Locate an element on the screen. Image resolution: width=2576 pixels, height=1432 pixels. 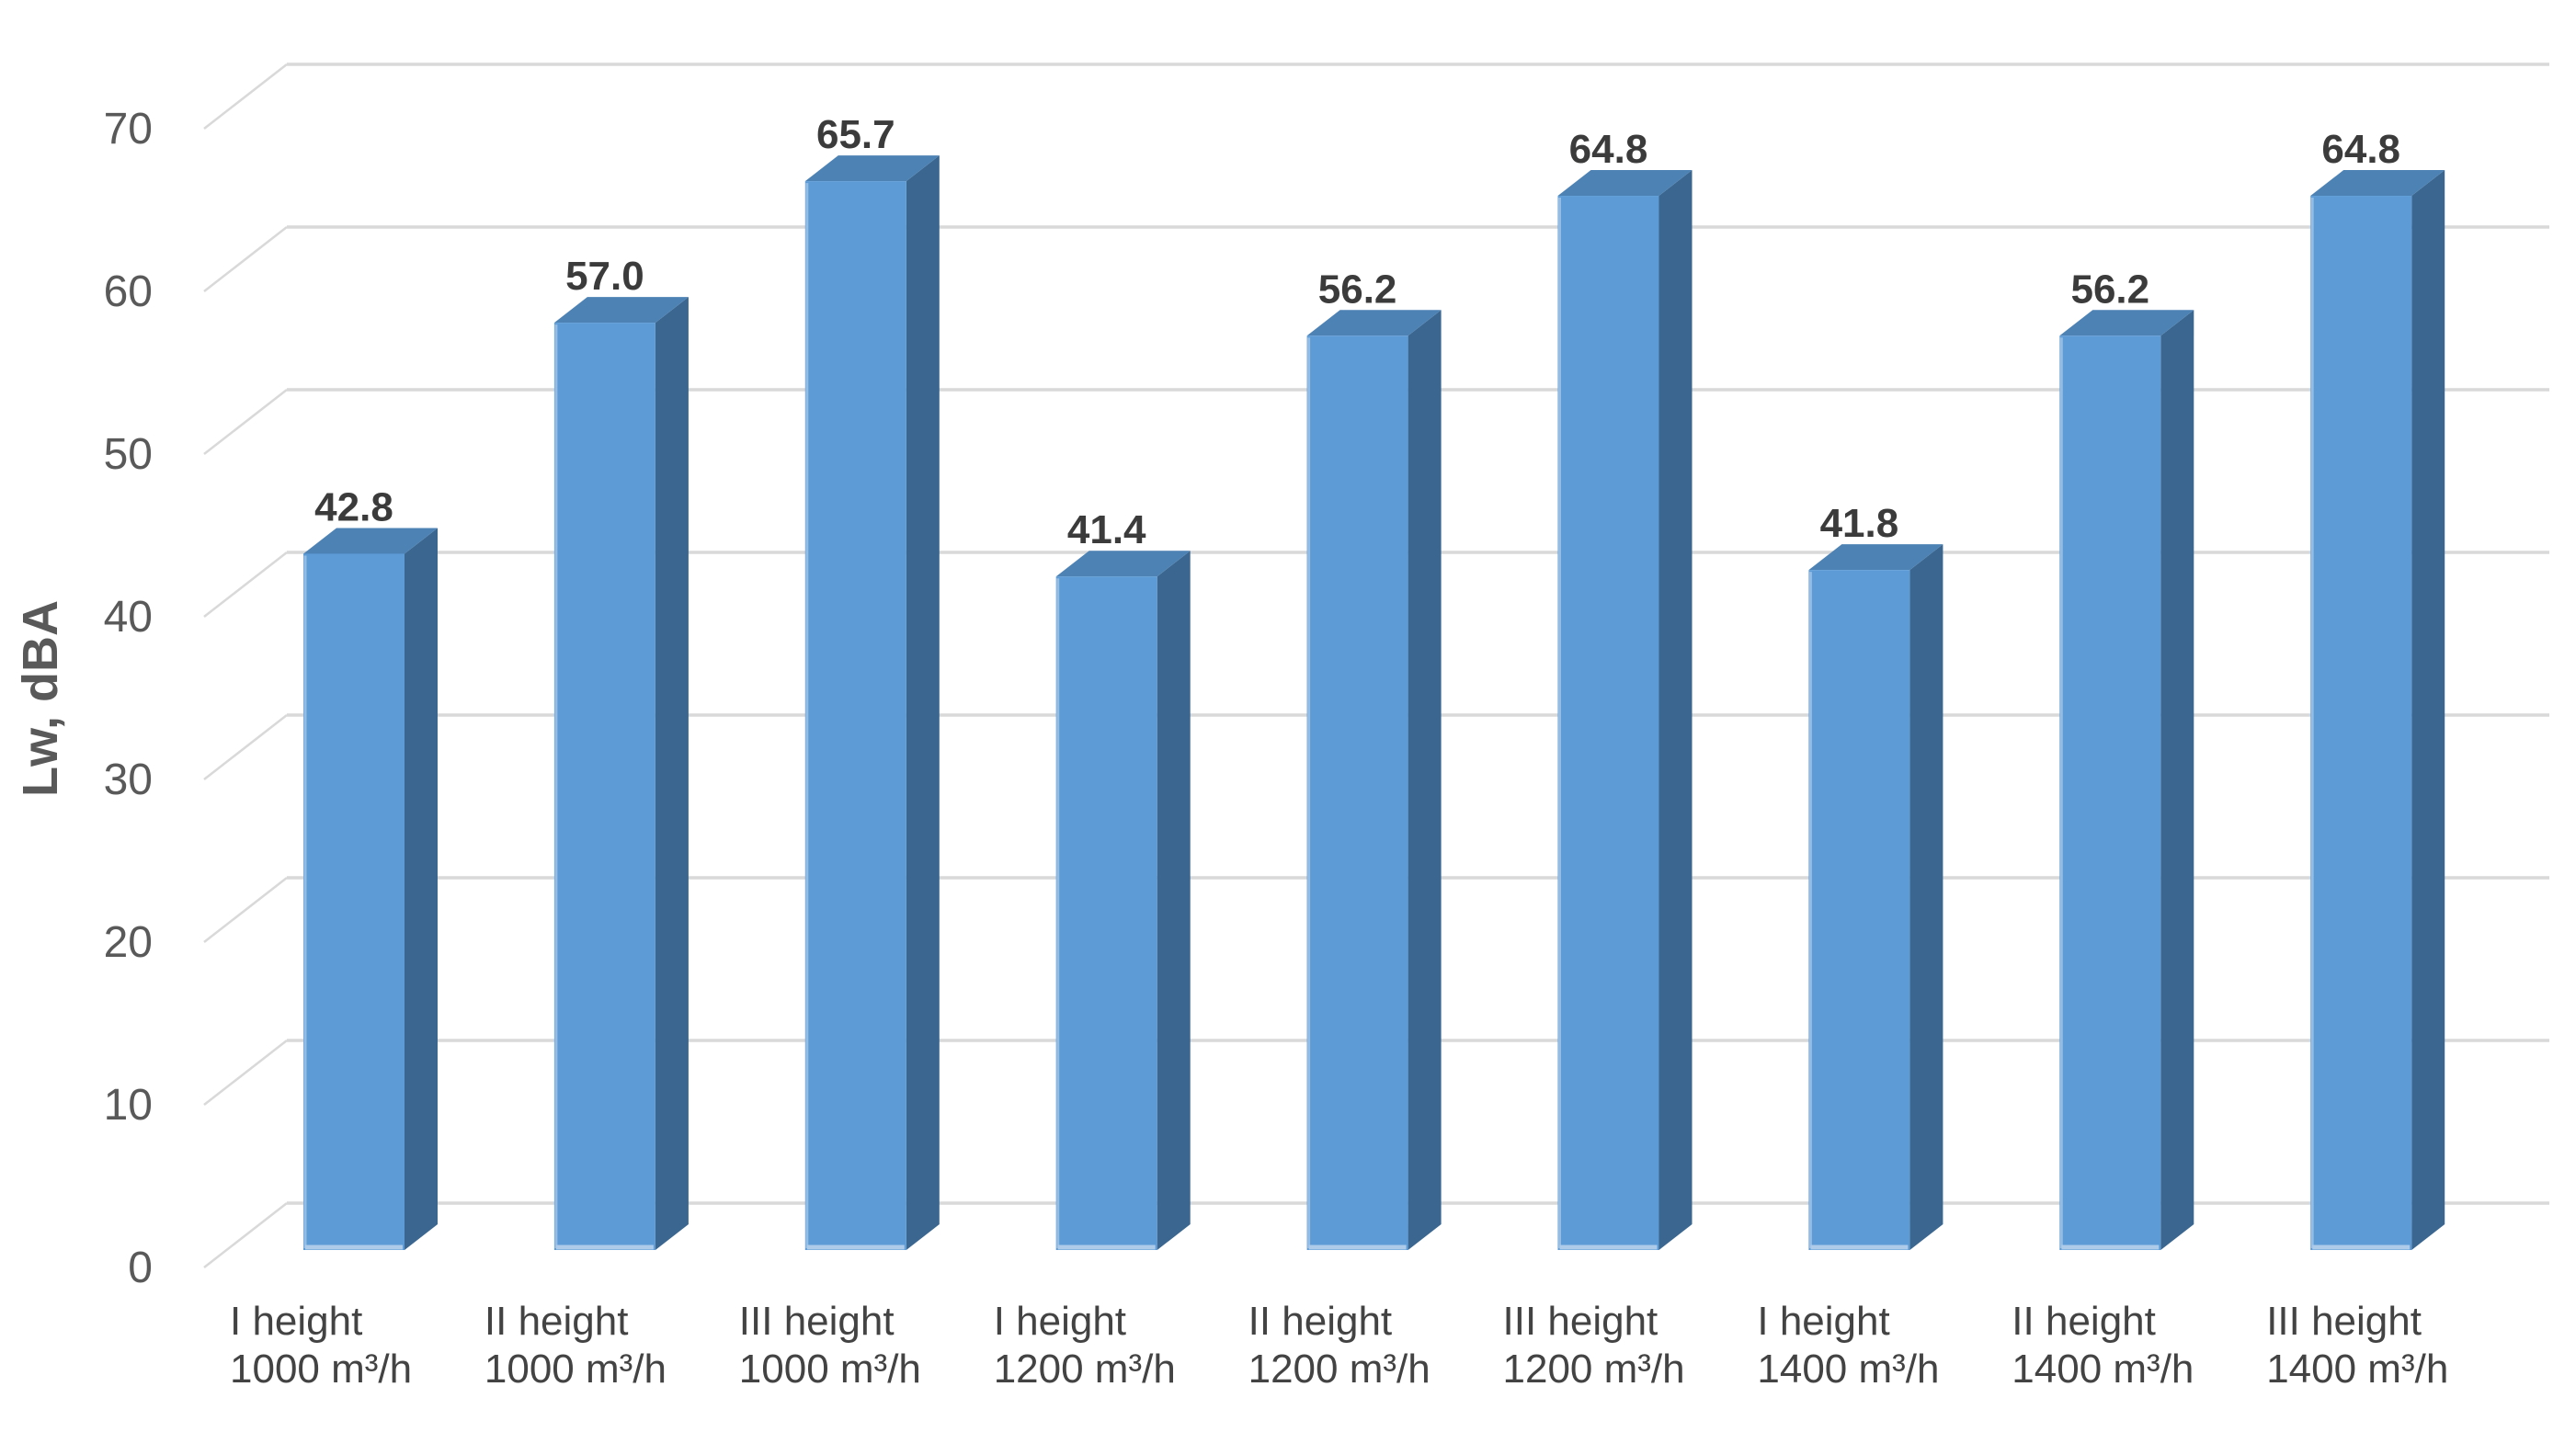
y-axis-title: Lw, dBA is located at coordinates (40, 698).